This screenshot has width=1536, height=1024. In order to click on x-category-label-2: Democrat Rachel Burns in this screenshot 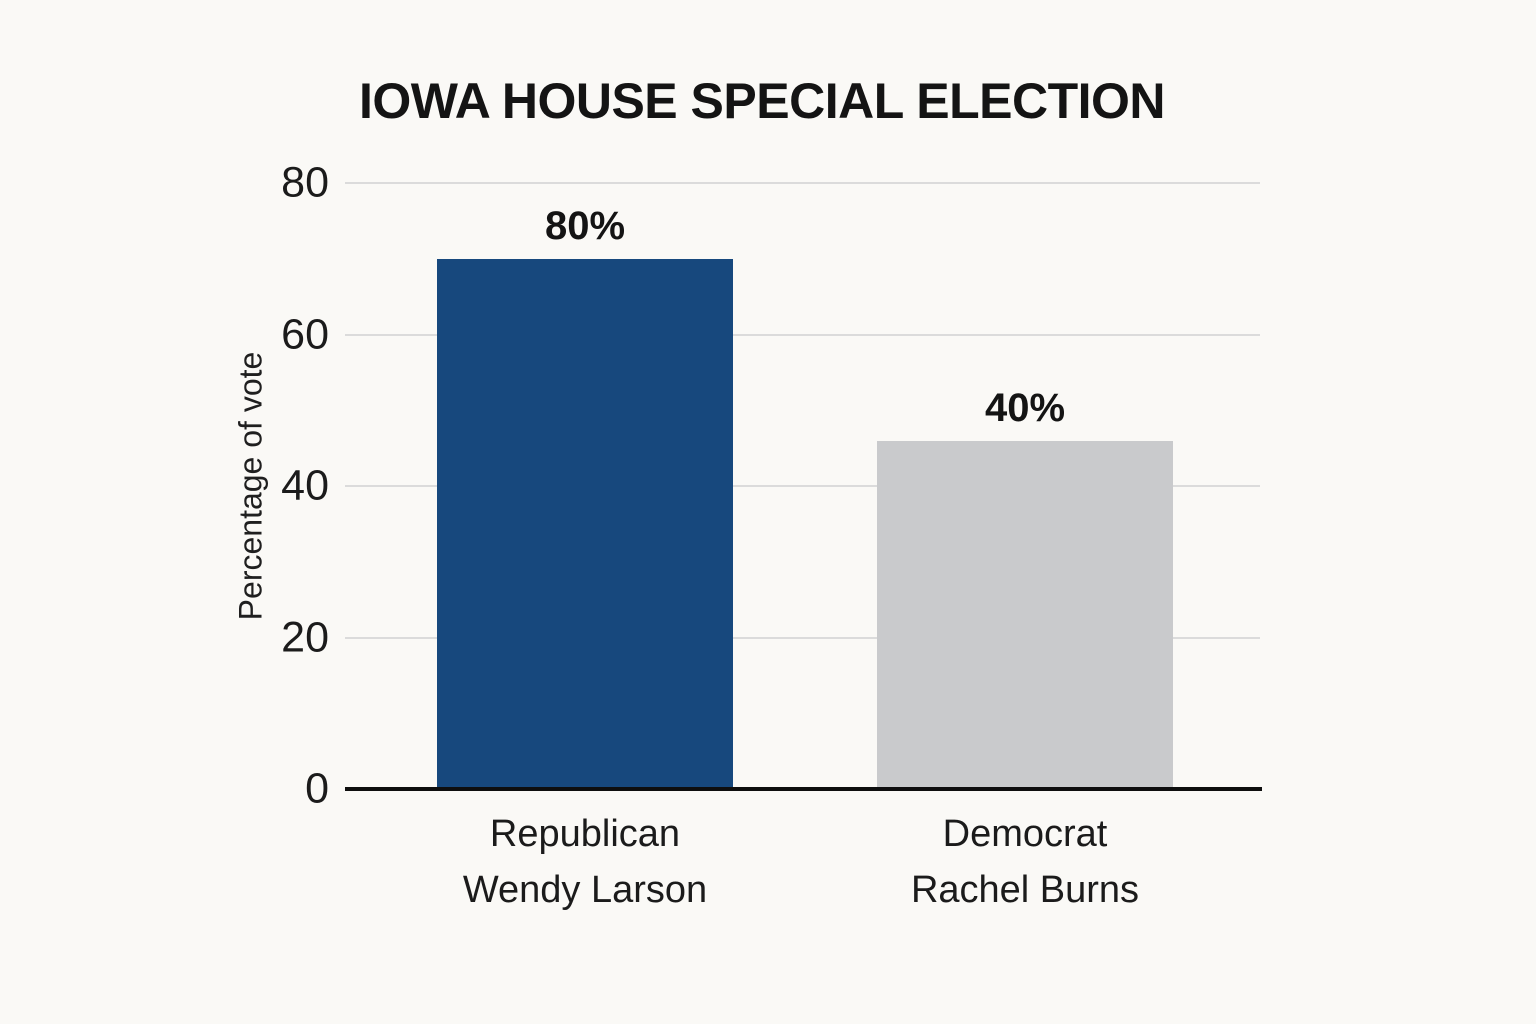, I will do `click(1025, 862)`.